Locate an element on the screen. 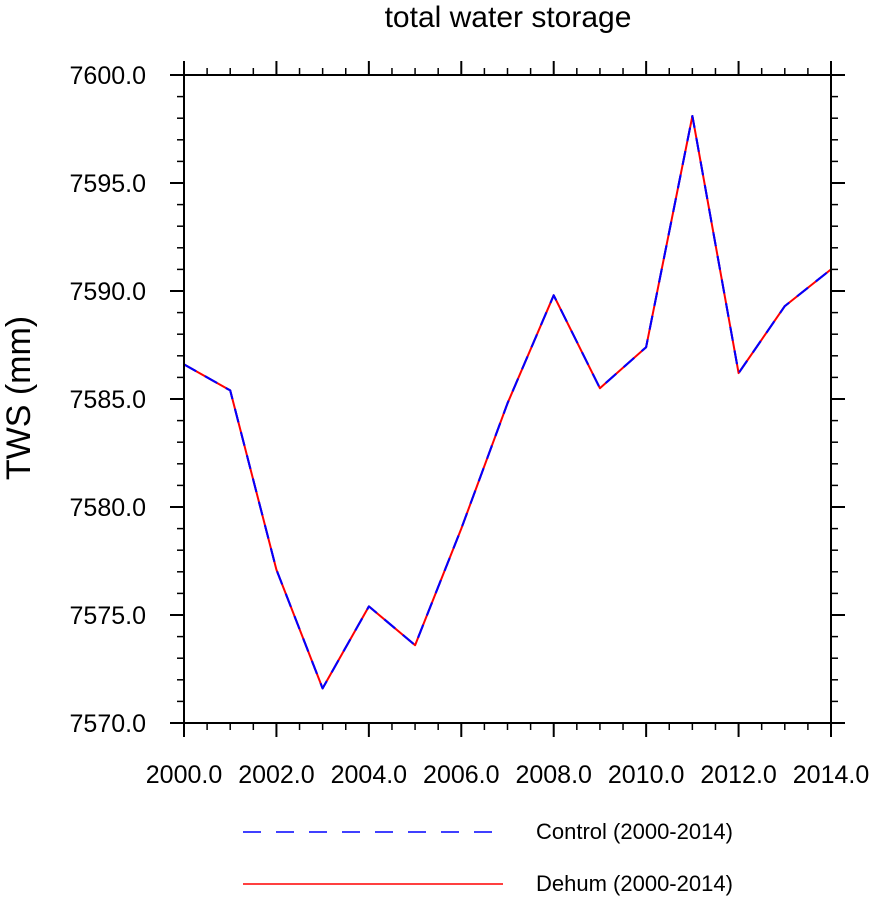 Image resolution: width=877 pixels, height=897 pixels. y-tick-label: 7595.0 is located at coordinates (108, 184).